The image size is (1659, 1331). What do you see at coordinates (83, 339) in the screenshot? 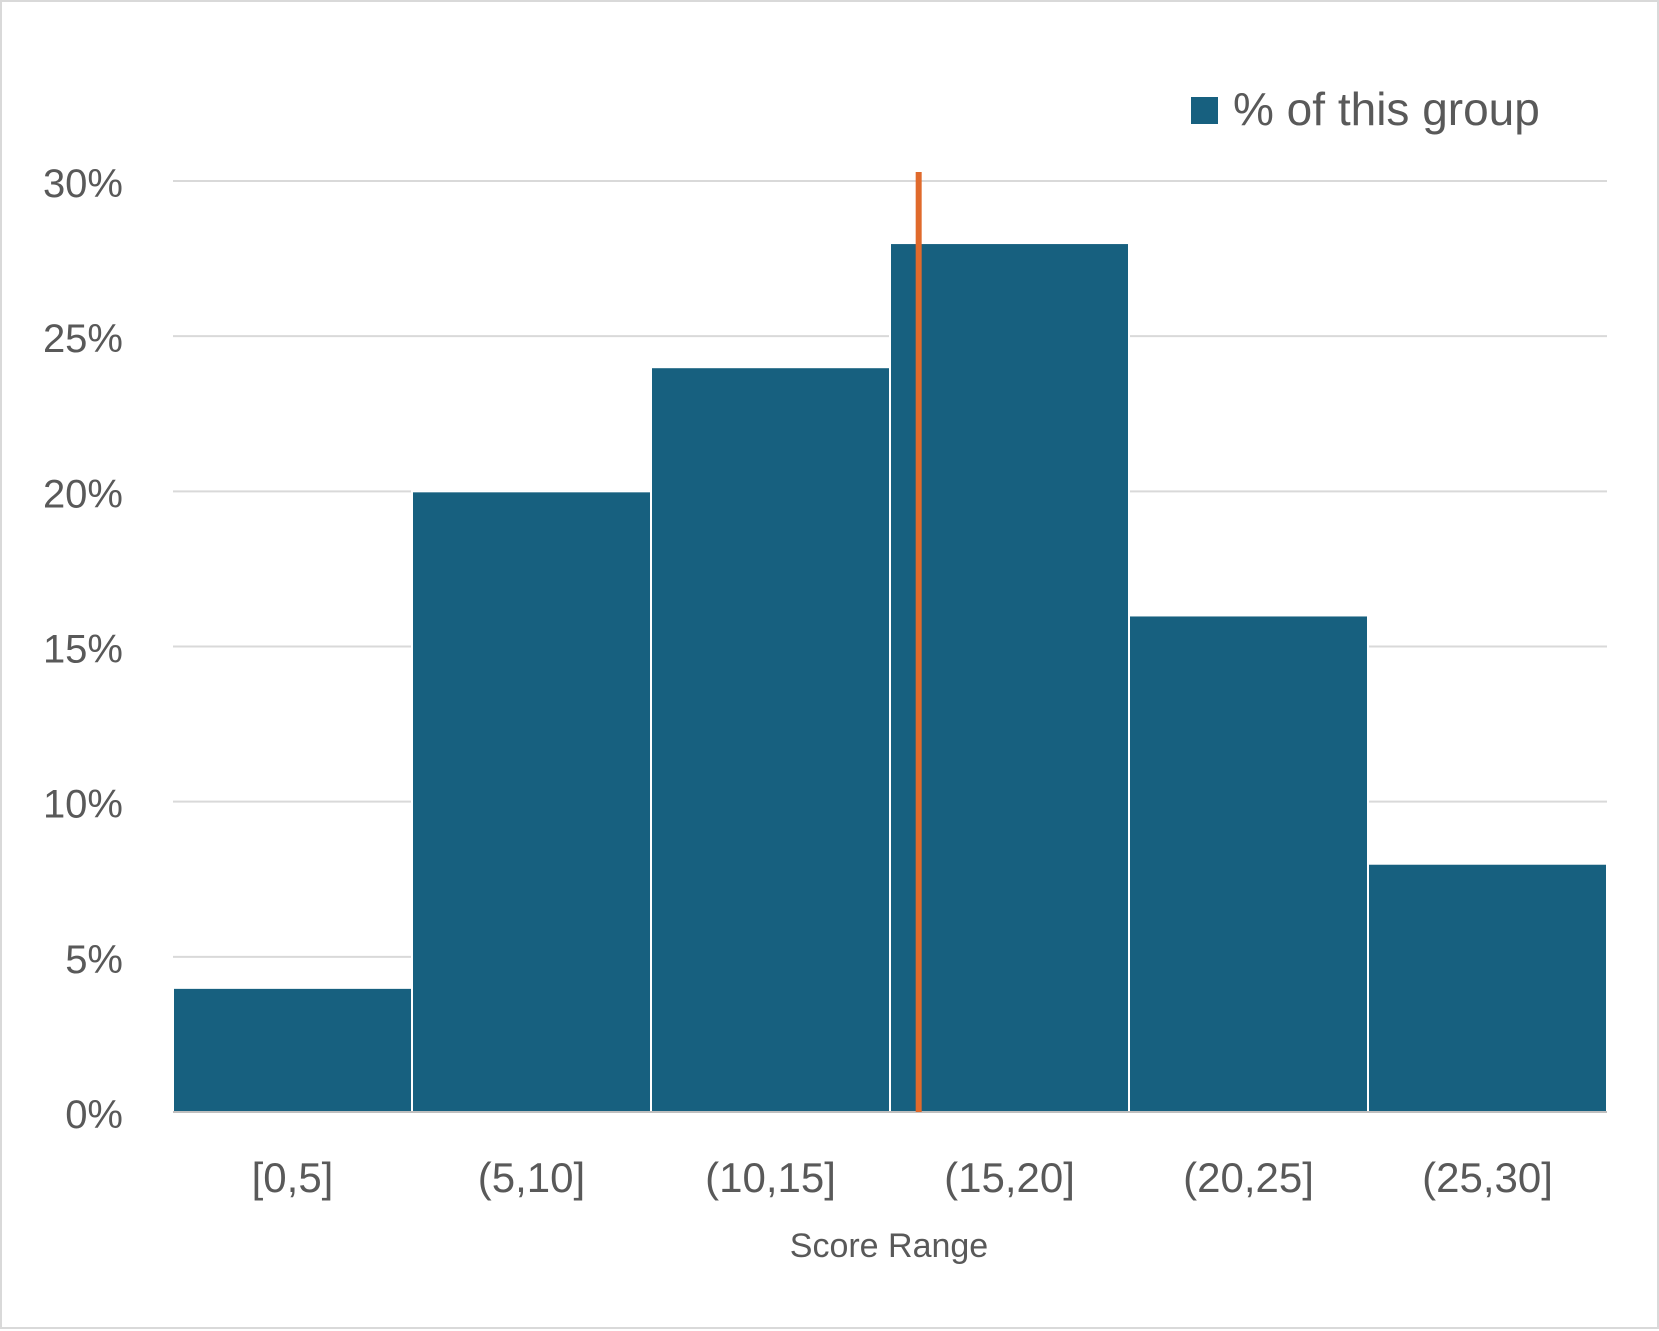
I see `y-tick-label: 25%` at bounding box center [83, 339].